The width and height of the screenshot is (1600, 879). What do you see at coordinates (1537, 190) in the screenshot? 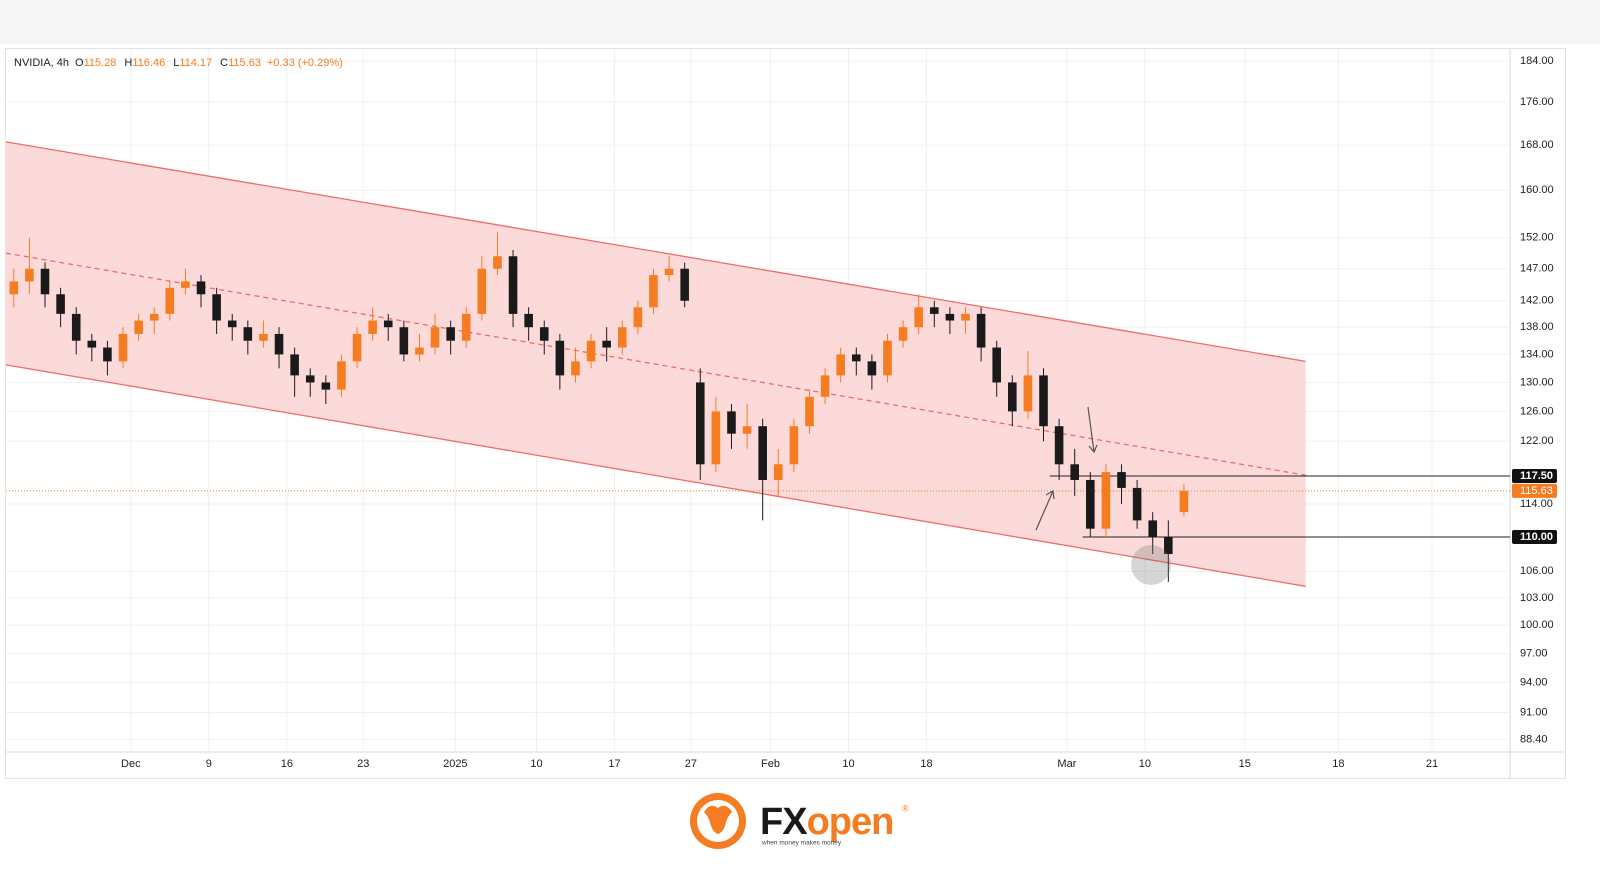
I see `y-tick-label: 160.00` at bounding box center [1537, 190].